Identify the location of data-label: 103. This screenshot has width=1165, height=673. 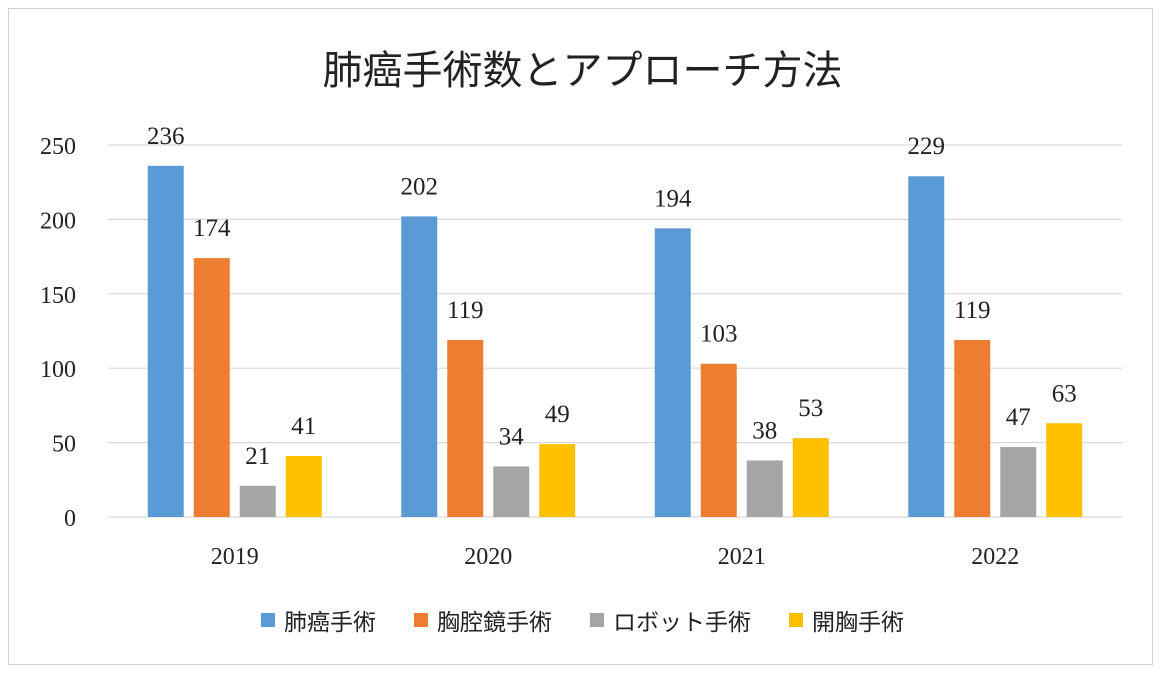
(719, 334).